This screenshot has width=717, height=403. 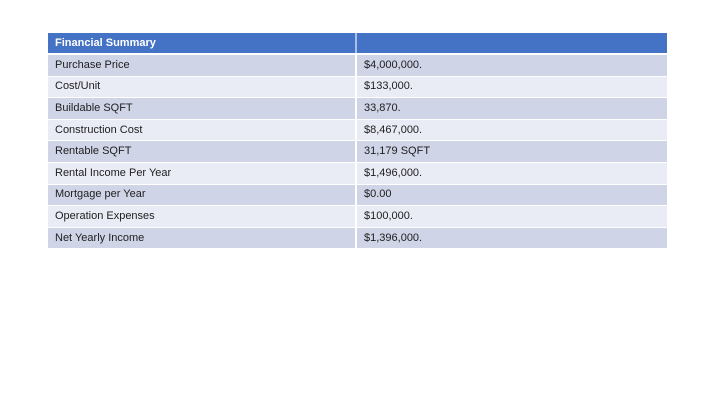 What do you see at coordinates (357, 87) in the screenshot?
I see `table-row: Cost/Unit $133,000.` at bounding box center [357, 87].